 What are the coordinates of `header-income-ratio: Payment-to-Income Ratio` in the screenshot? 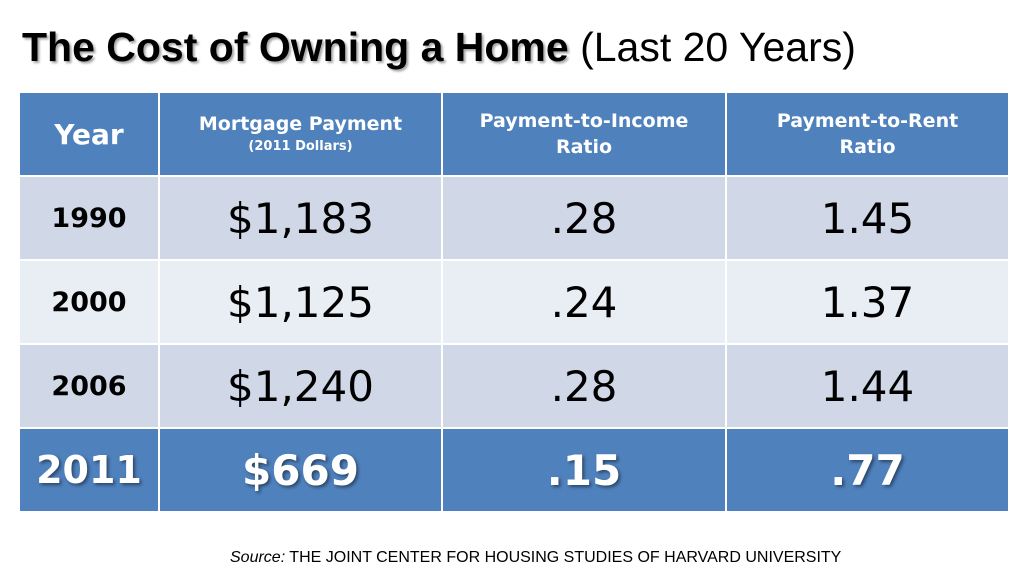 It's located at (584, 134).